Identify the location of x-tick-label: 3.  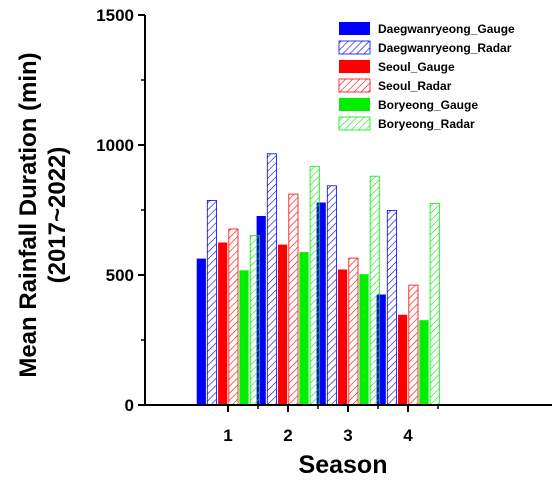
(347, 435).